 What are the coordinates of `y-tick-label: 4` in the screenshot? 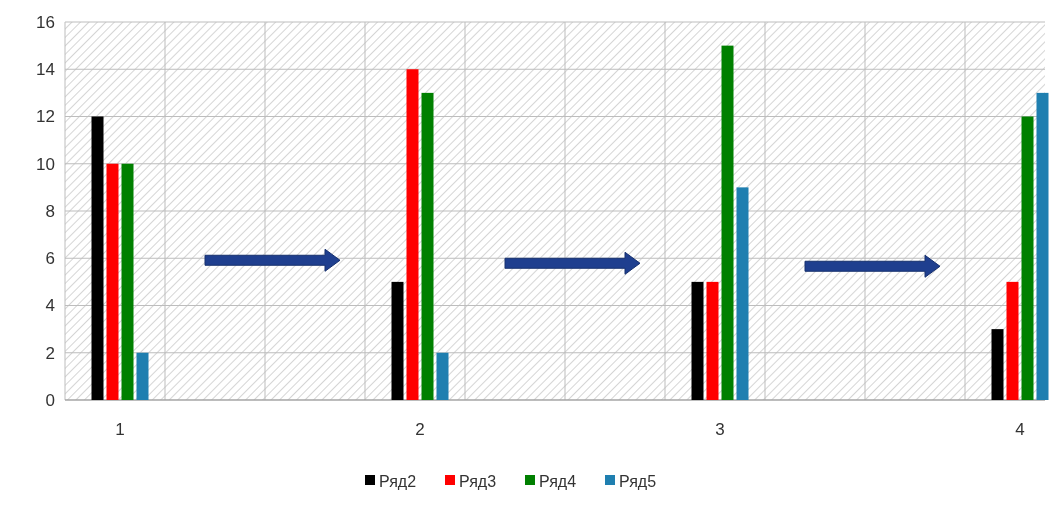 It's located at (50, 306).